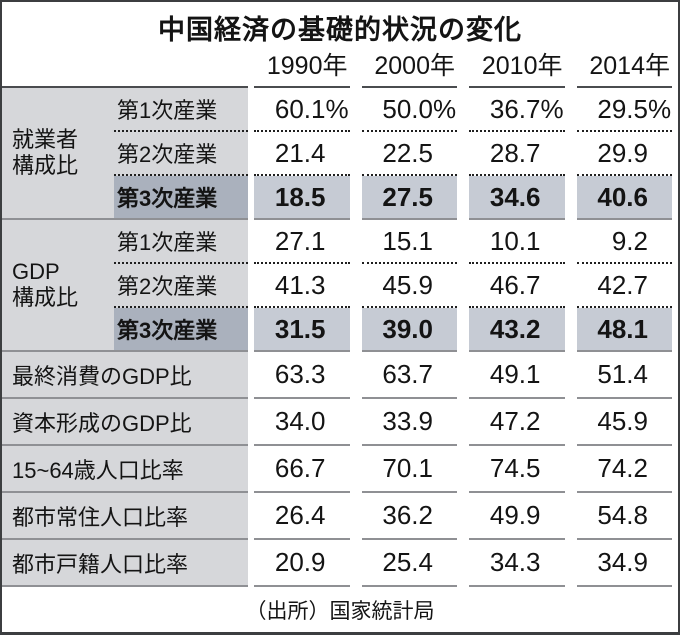 The width and height of the screenshot is (680, 635). I want to click on row-working-age-population: 15~64歳人口比率 66.7 70.1 74.5 74.2, so click(340, 469).